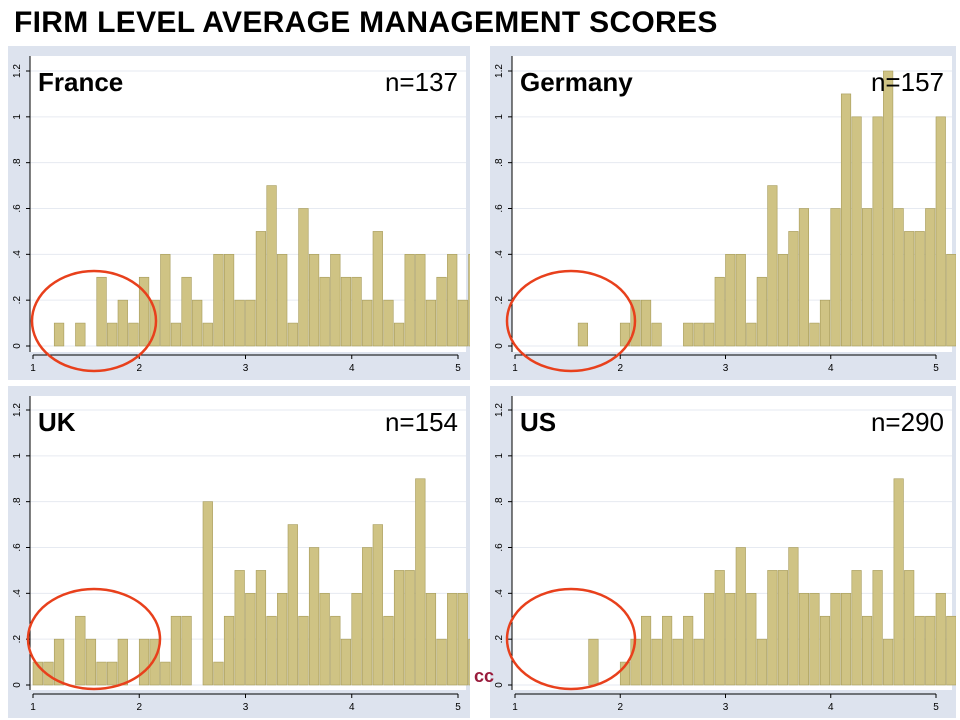 The image size is (960, 720). What do you see at coordinates (17, 639) in the screenshot?
I see `y-tick-label: .2` at bounding box center [17, 639].